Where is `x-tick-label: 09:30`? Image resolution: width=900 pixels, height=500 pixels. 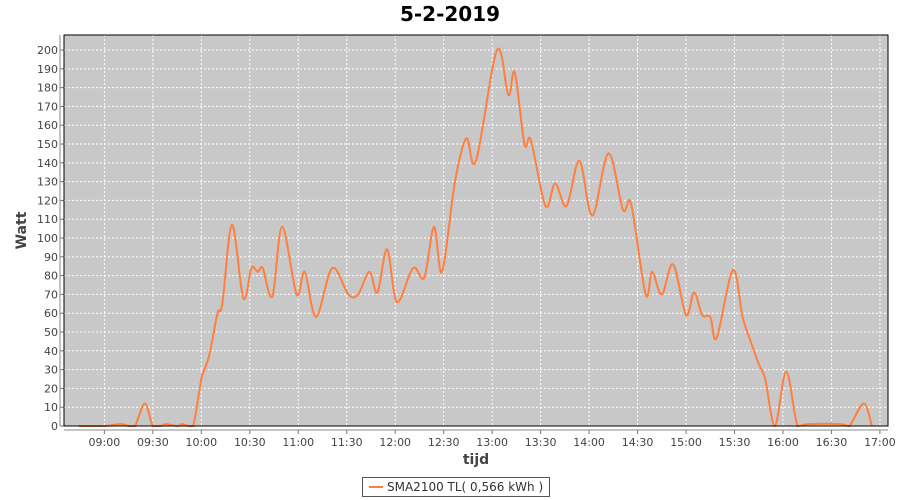 x-tick-label: 09:30 is located at coordinates (153, 442).